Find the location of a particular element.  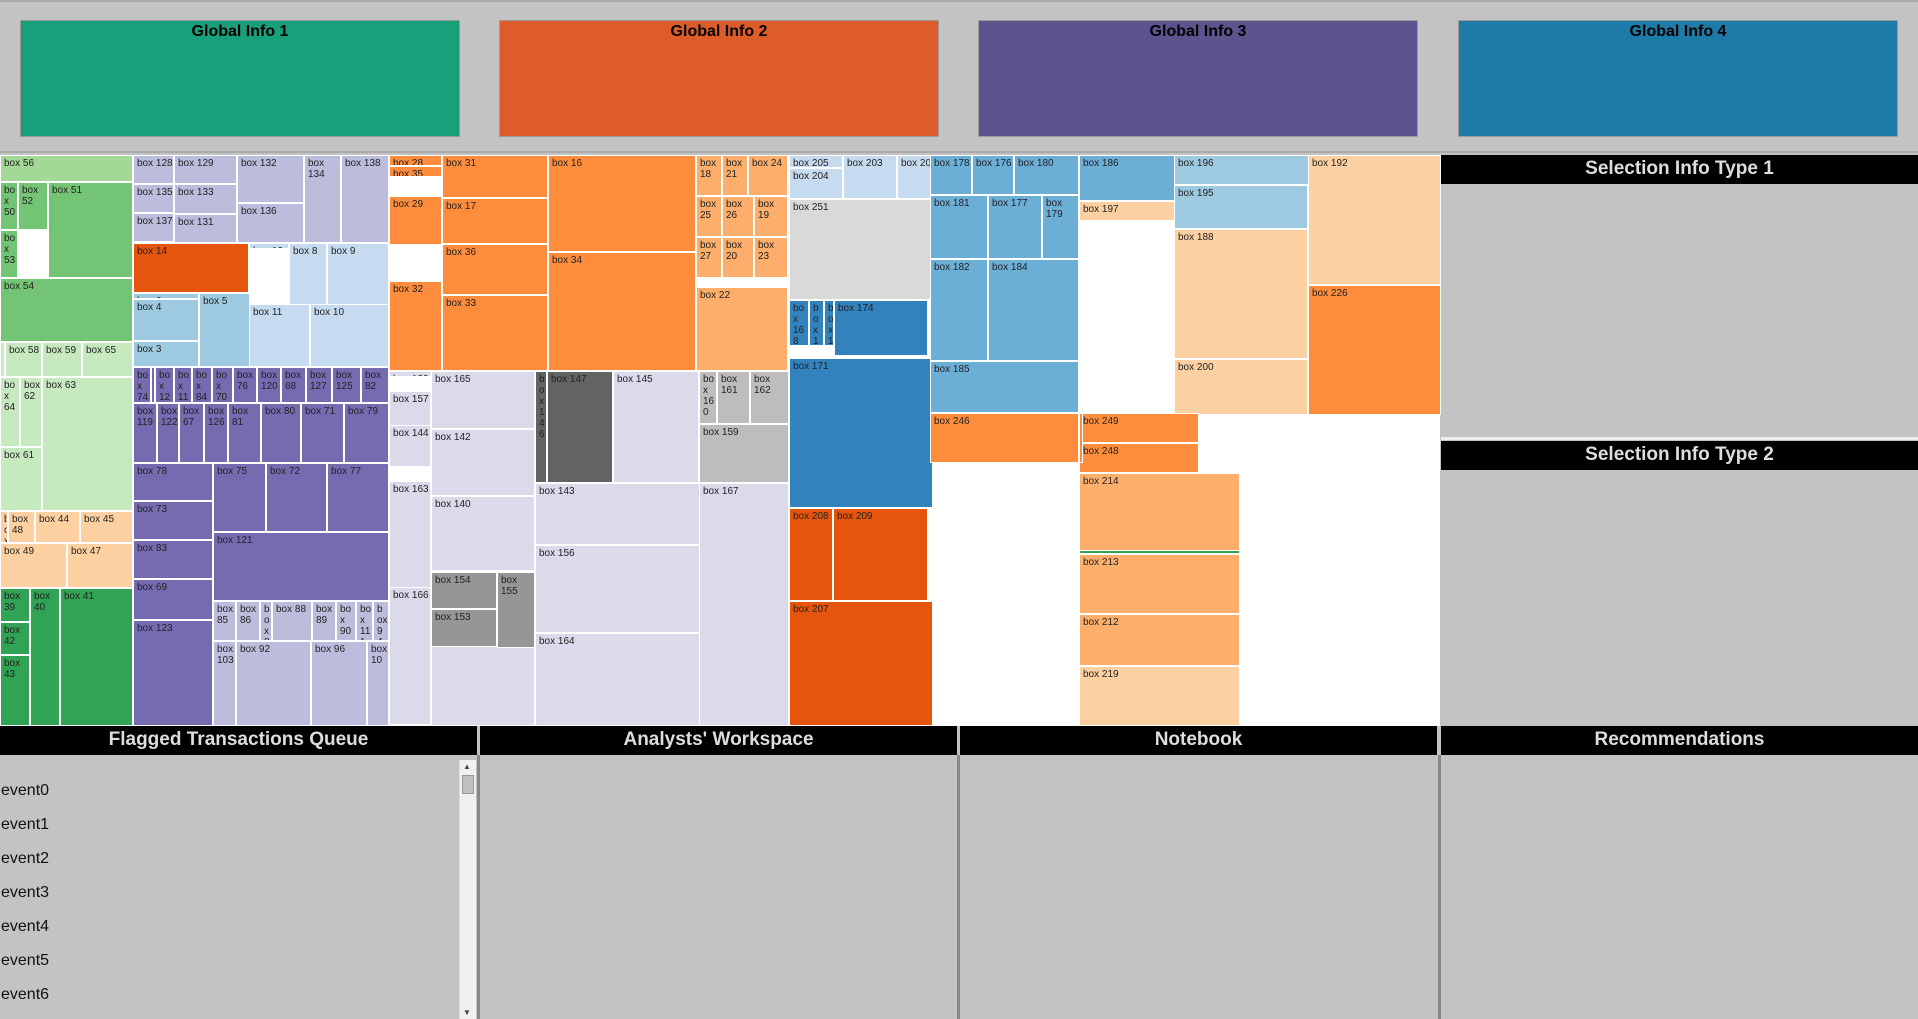

treemap-cell: box 28 is located at coordinates (415, 160).